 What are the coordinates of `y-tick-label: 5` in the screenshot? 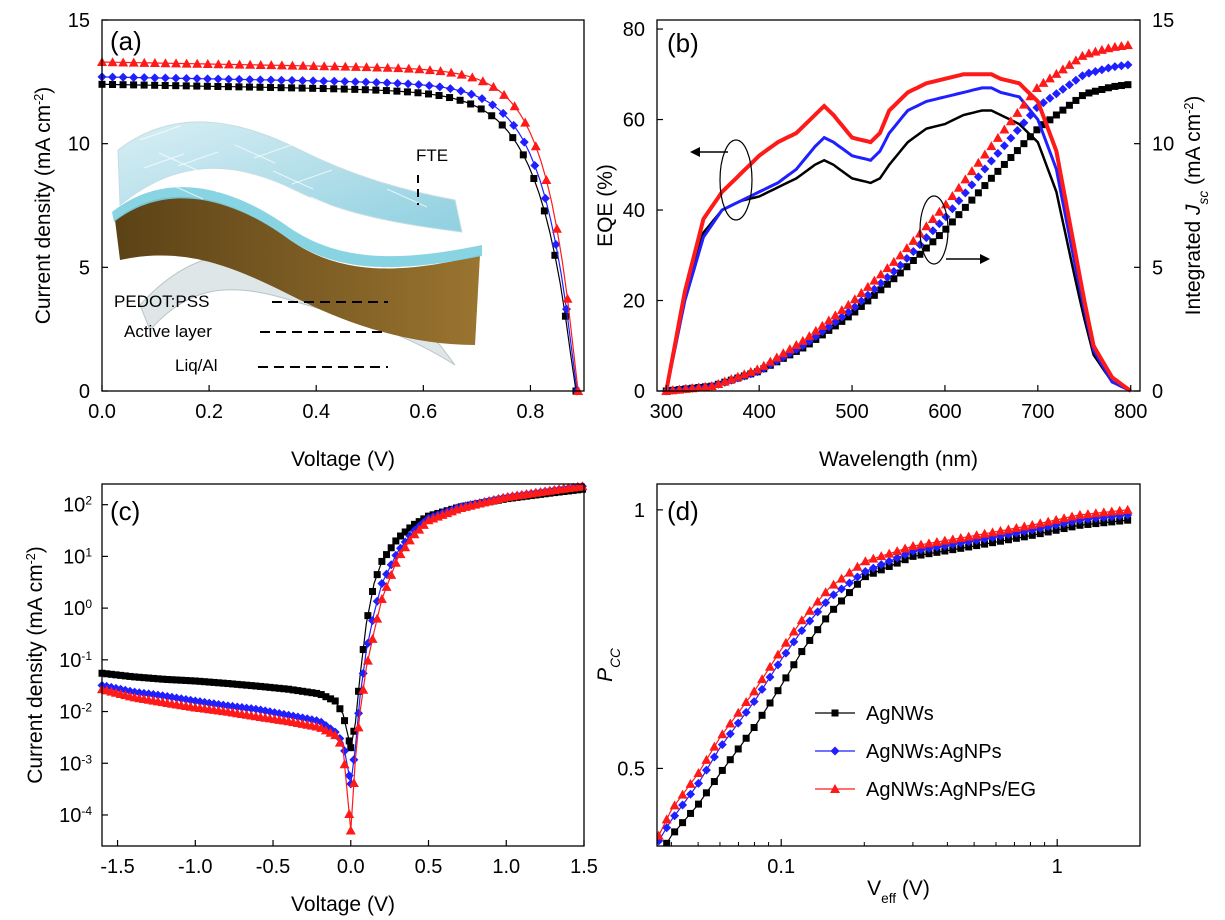 It's located at (84, 268).